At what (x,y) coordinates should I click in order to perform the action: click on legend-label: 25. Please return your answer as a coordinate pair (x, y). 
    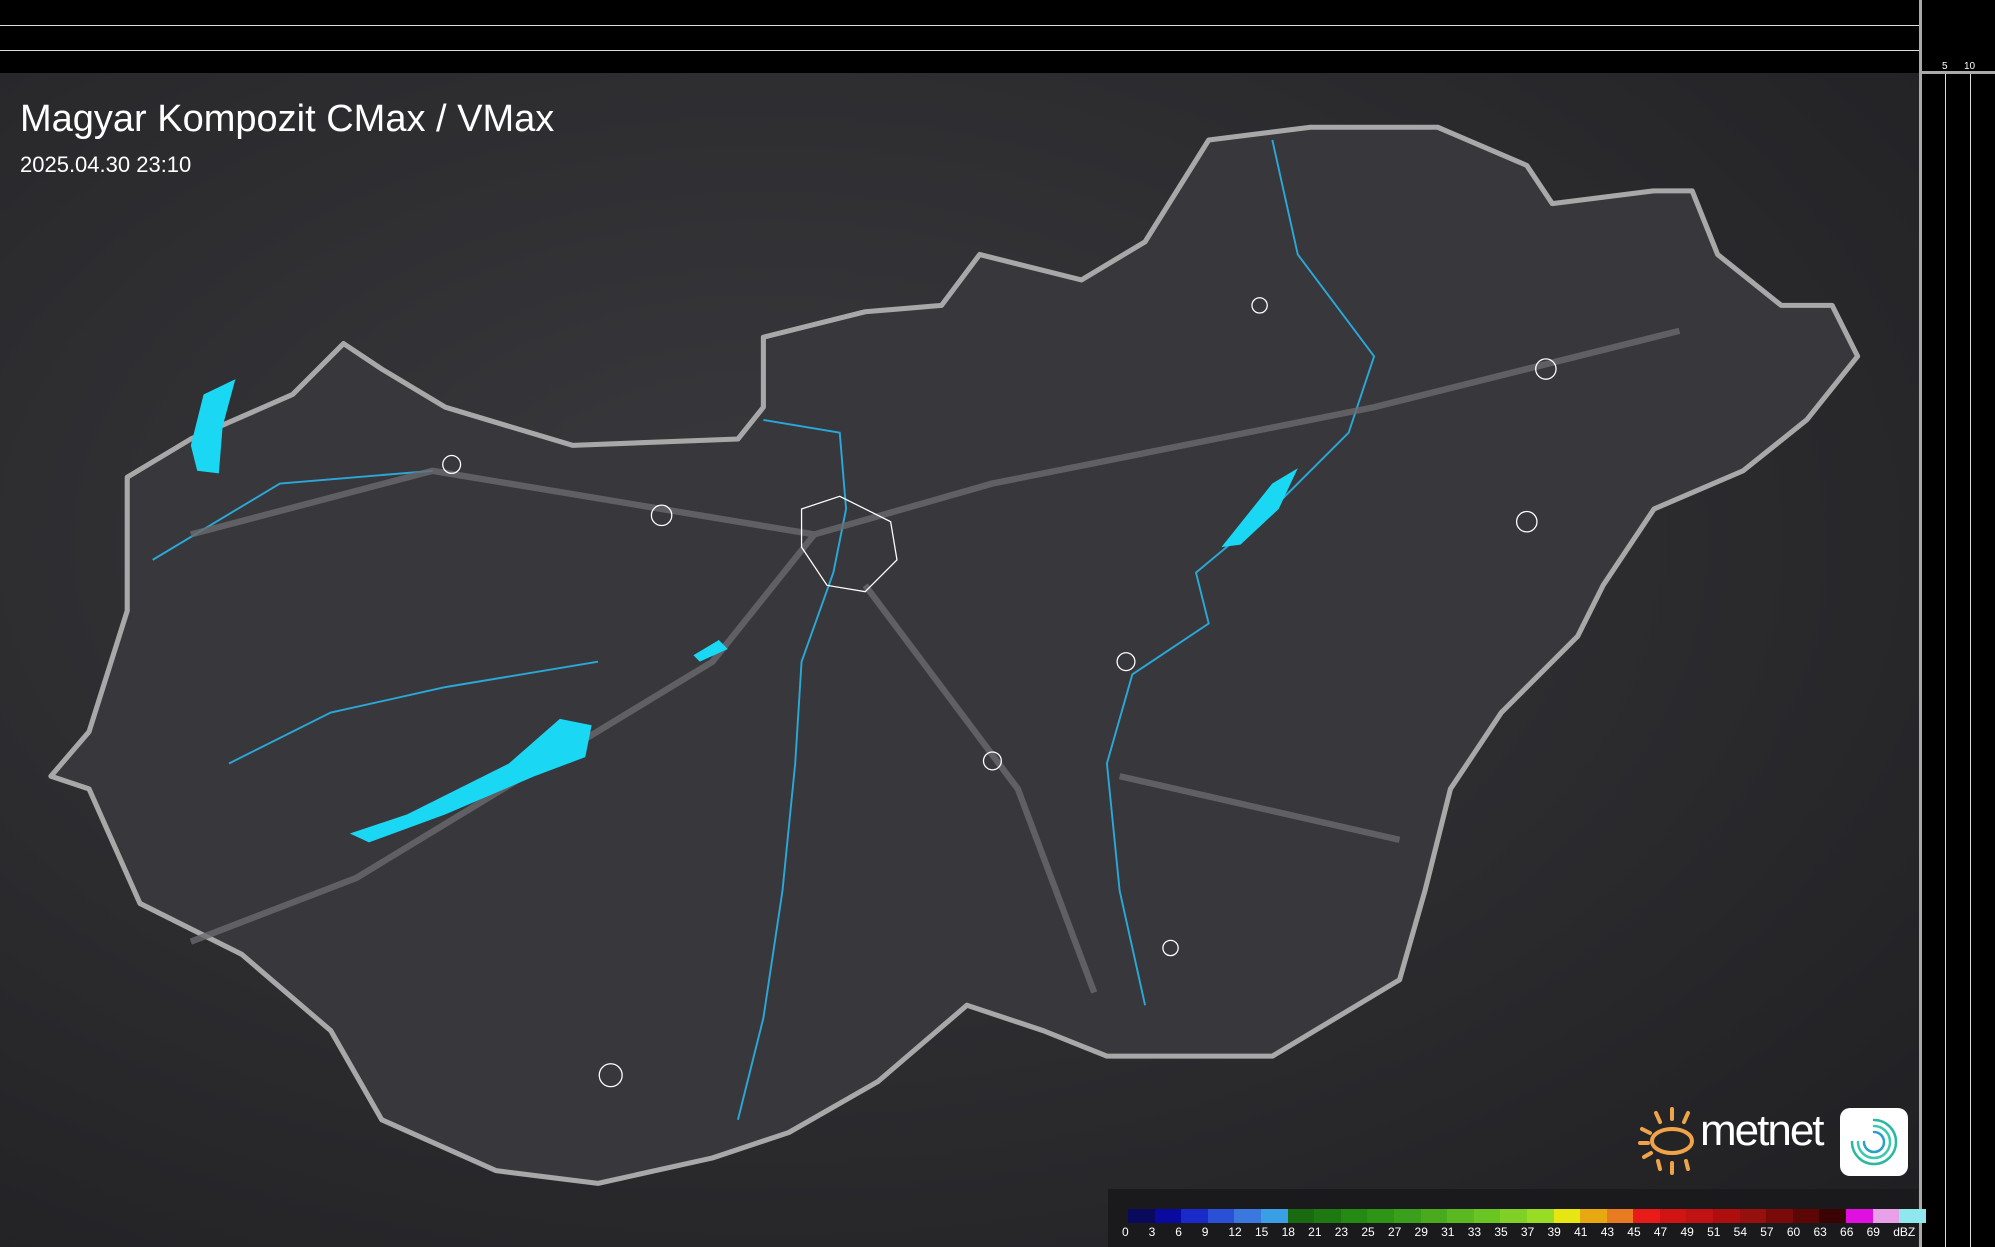
    Looking at the image, I should click on (1368, 1232).